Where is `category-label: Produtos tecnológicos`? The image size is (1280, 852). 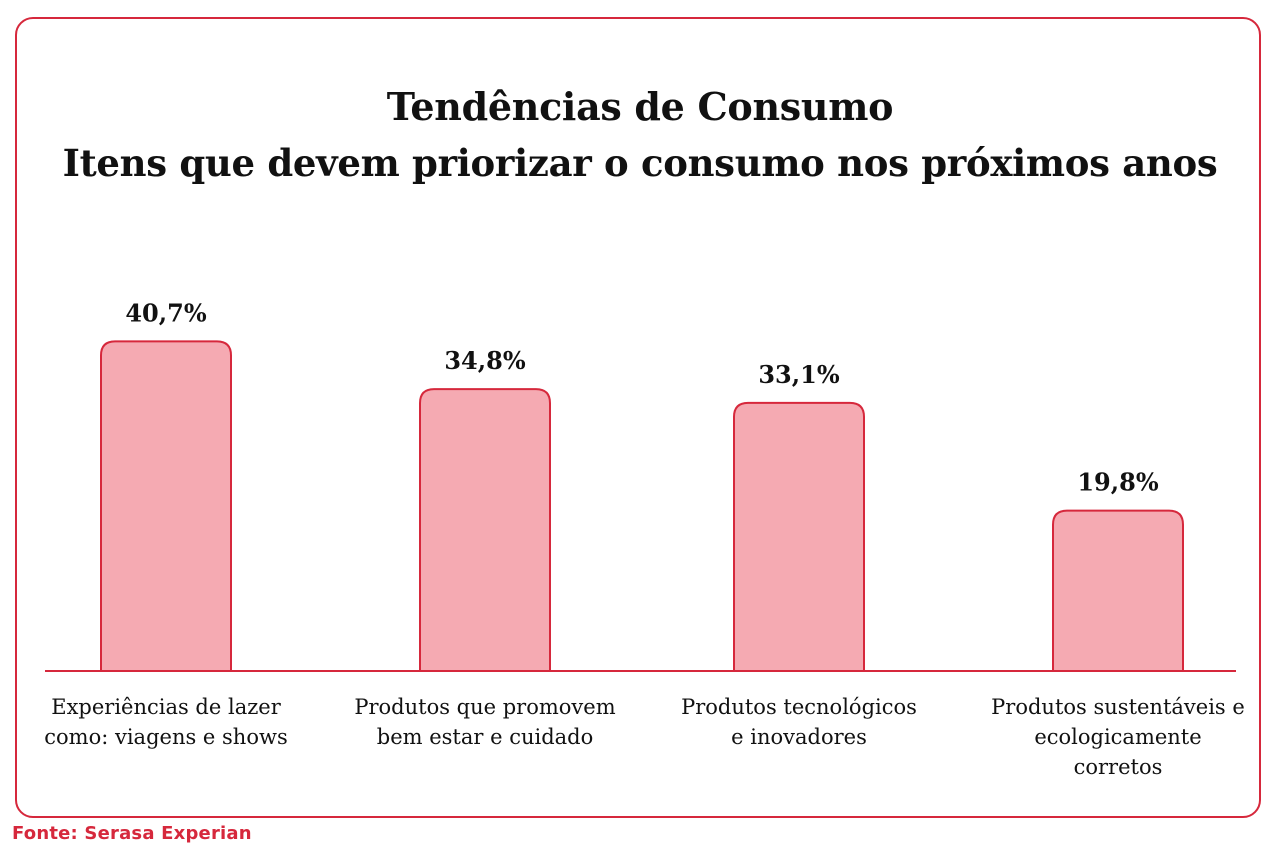 category-label: Produtos tecnológicos is located at coordinates (799, 707).